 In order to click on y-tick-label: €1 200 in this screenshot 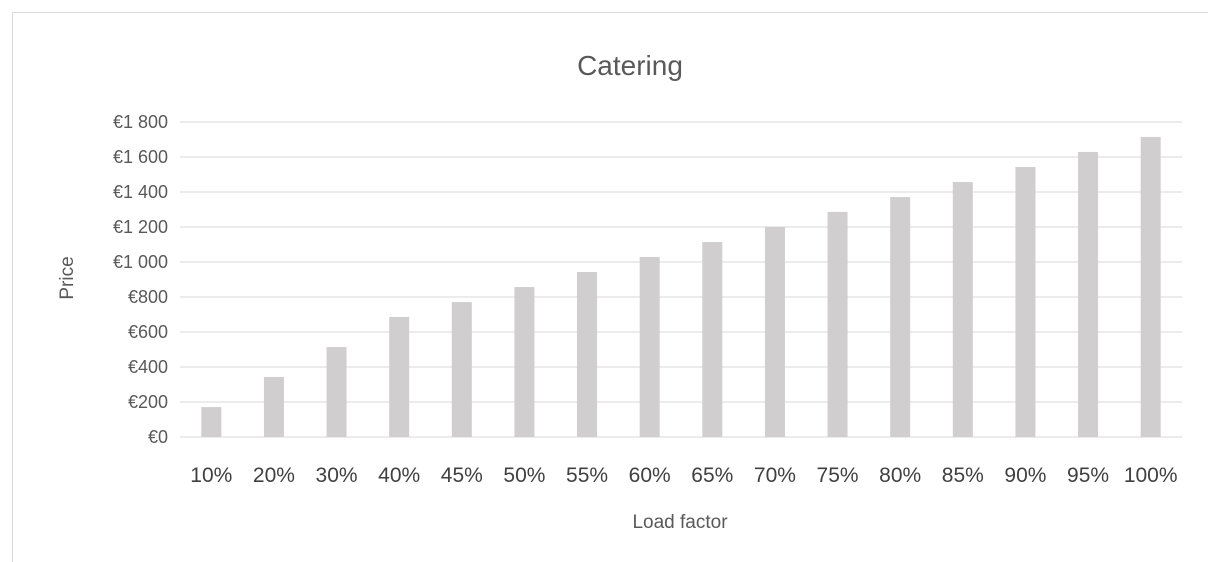, I will do `click(140, 227)`.